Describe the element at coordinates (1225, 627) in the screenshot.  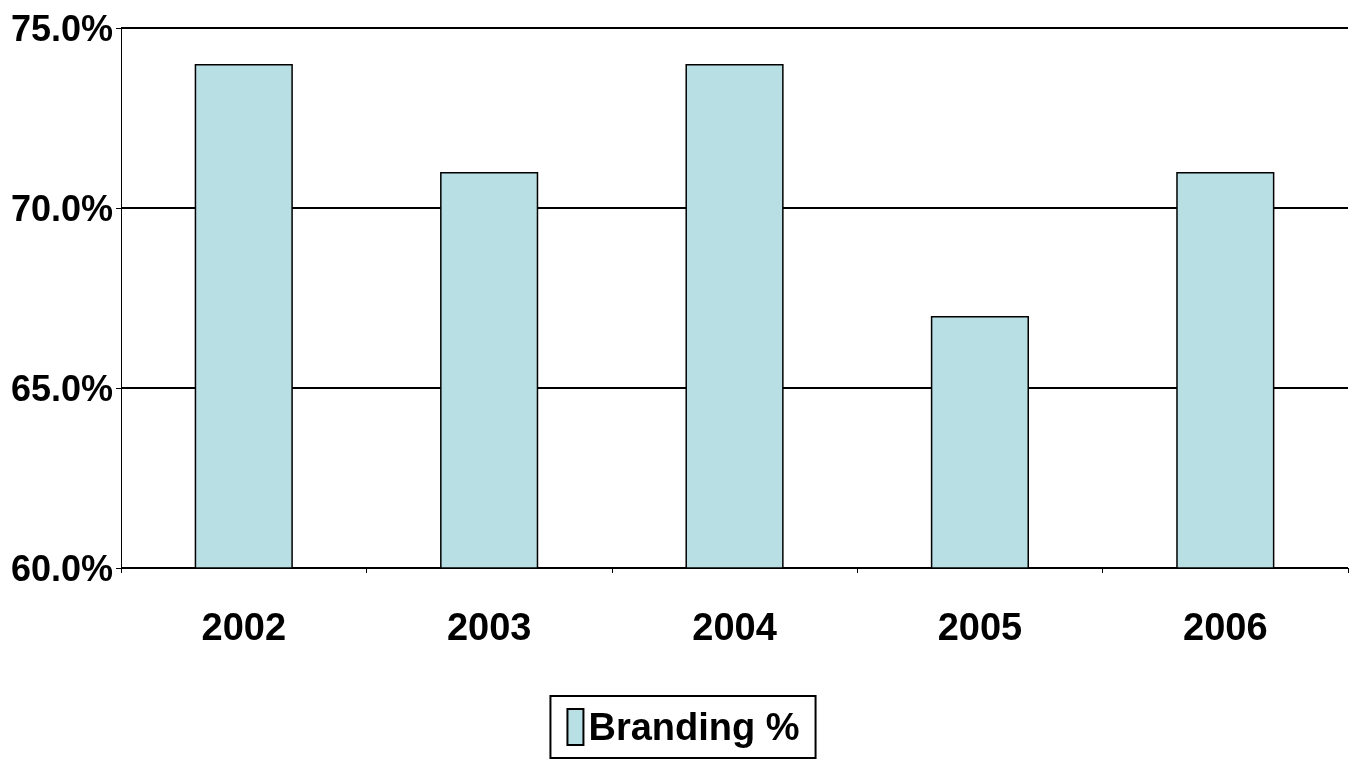
I see `x-tick-label: 2006` at that location.